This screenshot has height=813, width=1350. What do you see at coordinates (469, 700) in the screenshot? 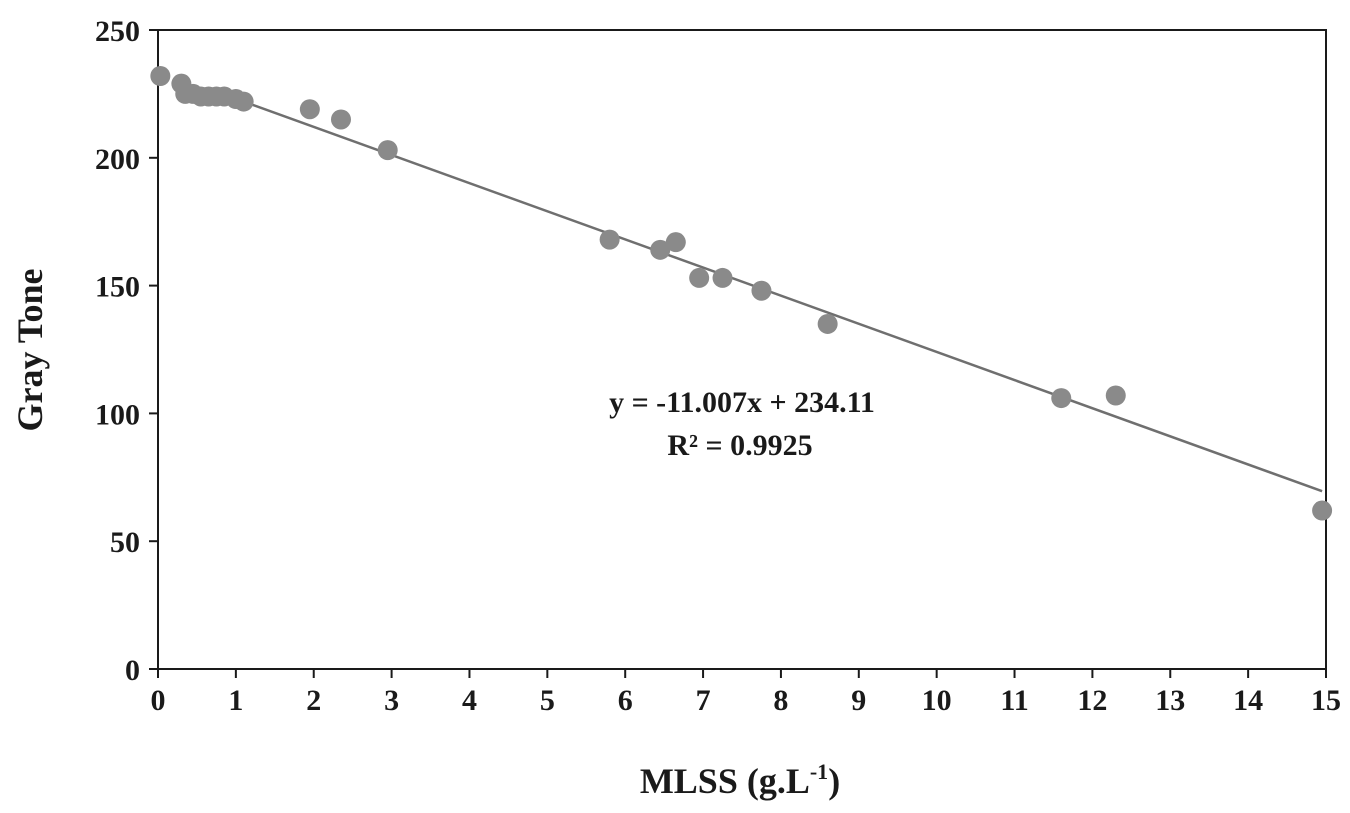
I see `x-tick-label: 4` at bounding box center [469, 700].